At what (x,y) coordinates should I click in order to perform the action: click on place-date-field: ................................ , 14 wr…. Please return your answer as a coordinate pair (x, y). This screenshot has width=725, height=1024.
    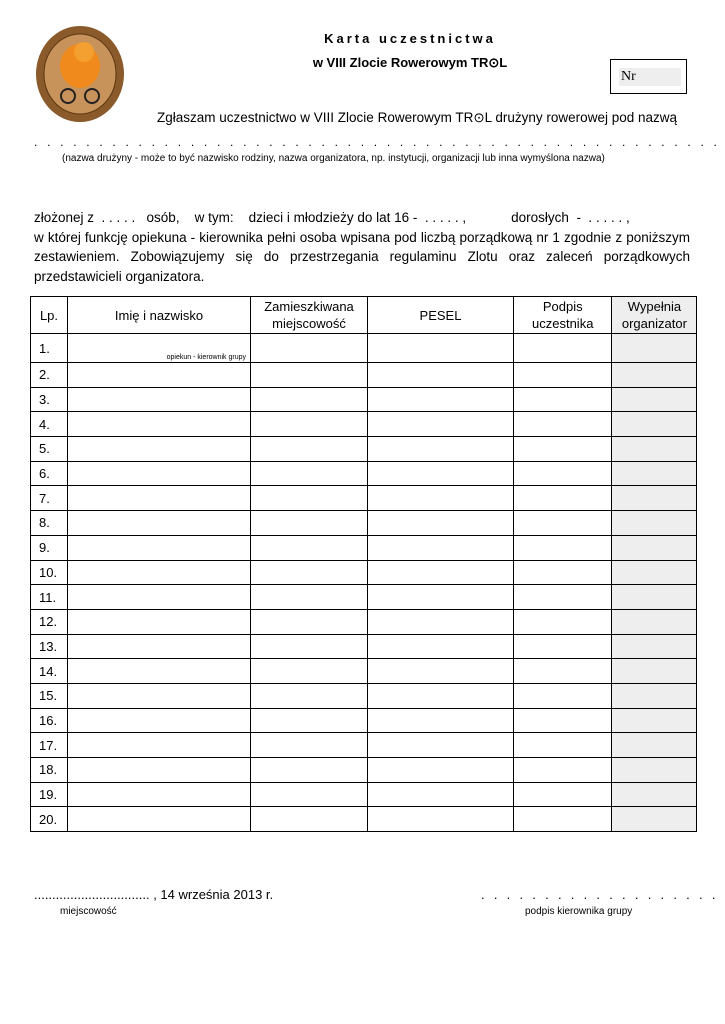
    Looking at the image, I should click on (154, 894).